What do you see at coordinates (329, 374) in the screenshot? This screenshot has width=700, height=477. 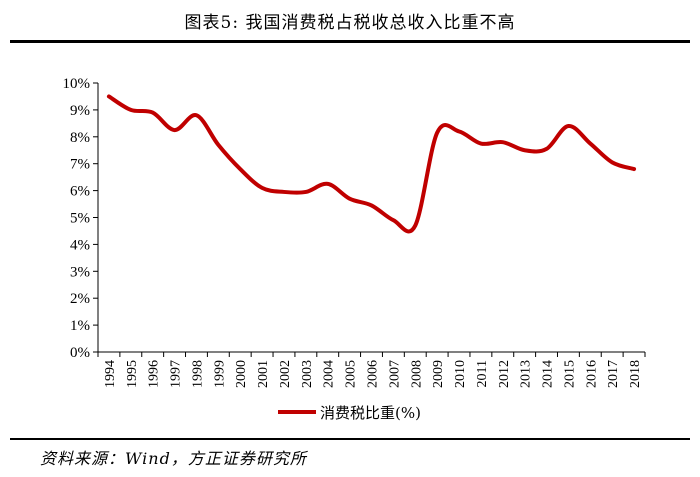 I see `x-tick-label: 2004` at bounding box center [329, 374].